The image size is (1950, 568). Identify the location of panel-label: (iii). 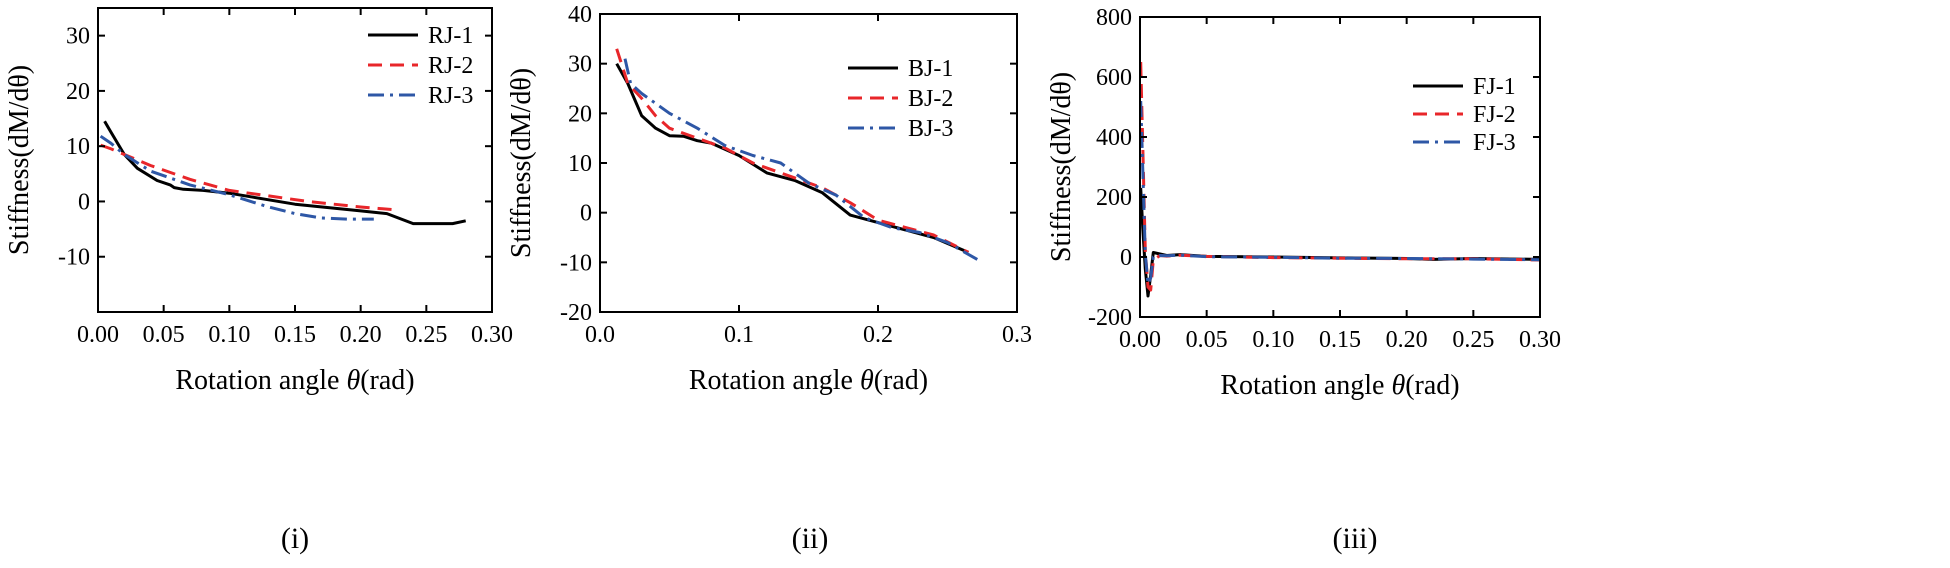
(1355, 538).